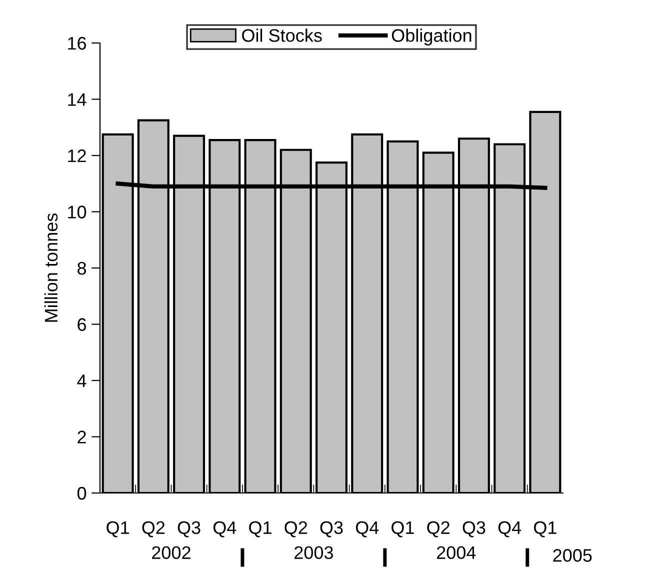  Describe the element at coordinates (81, 381) in the screenshot. I see `y-tick-label: 4` at that location.